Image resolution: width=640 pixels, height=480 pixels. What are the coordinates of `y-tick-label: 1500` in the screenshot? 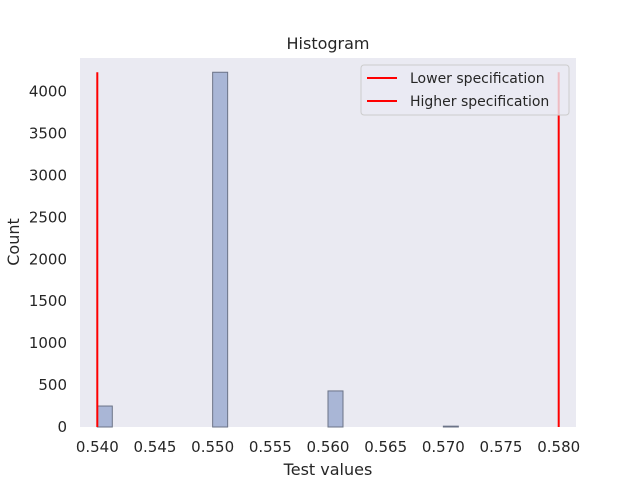 It's located at (48, 301).